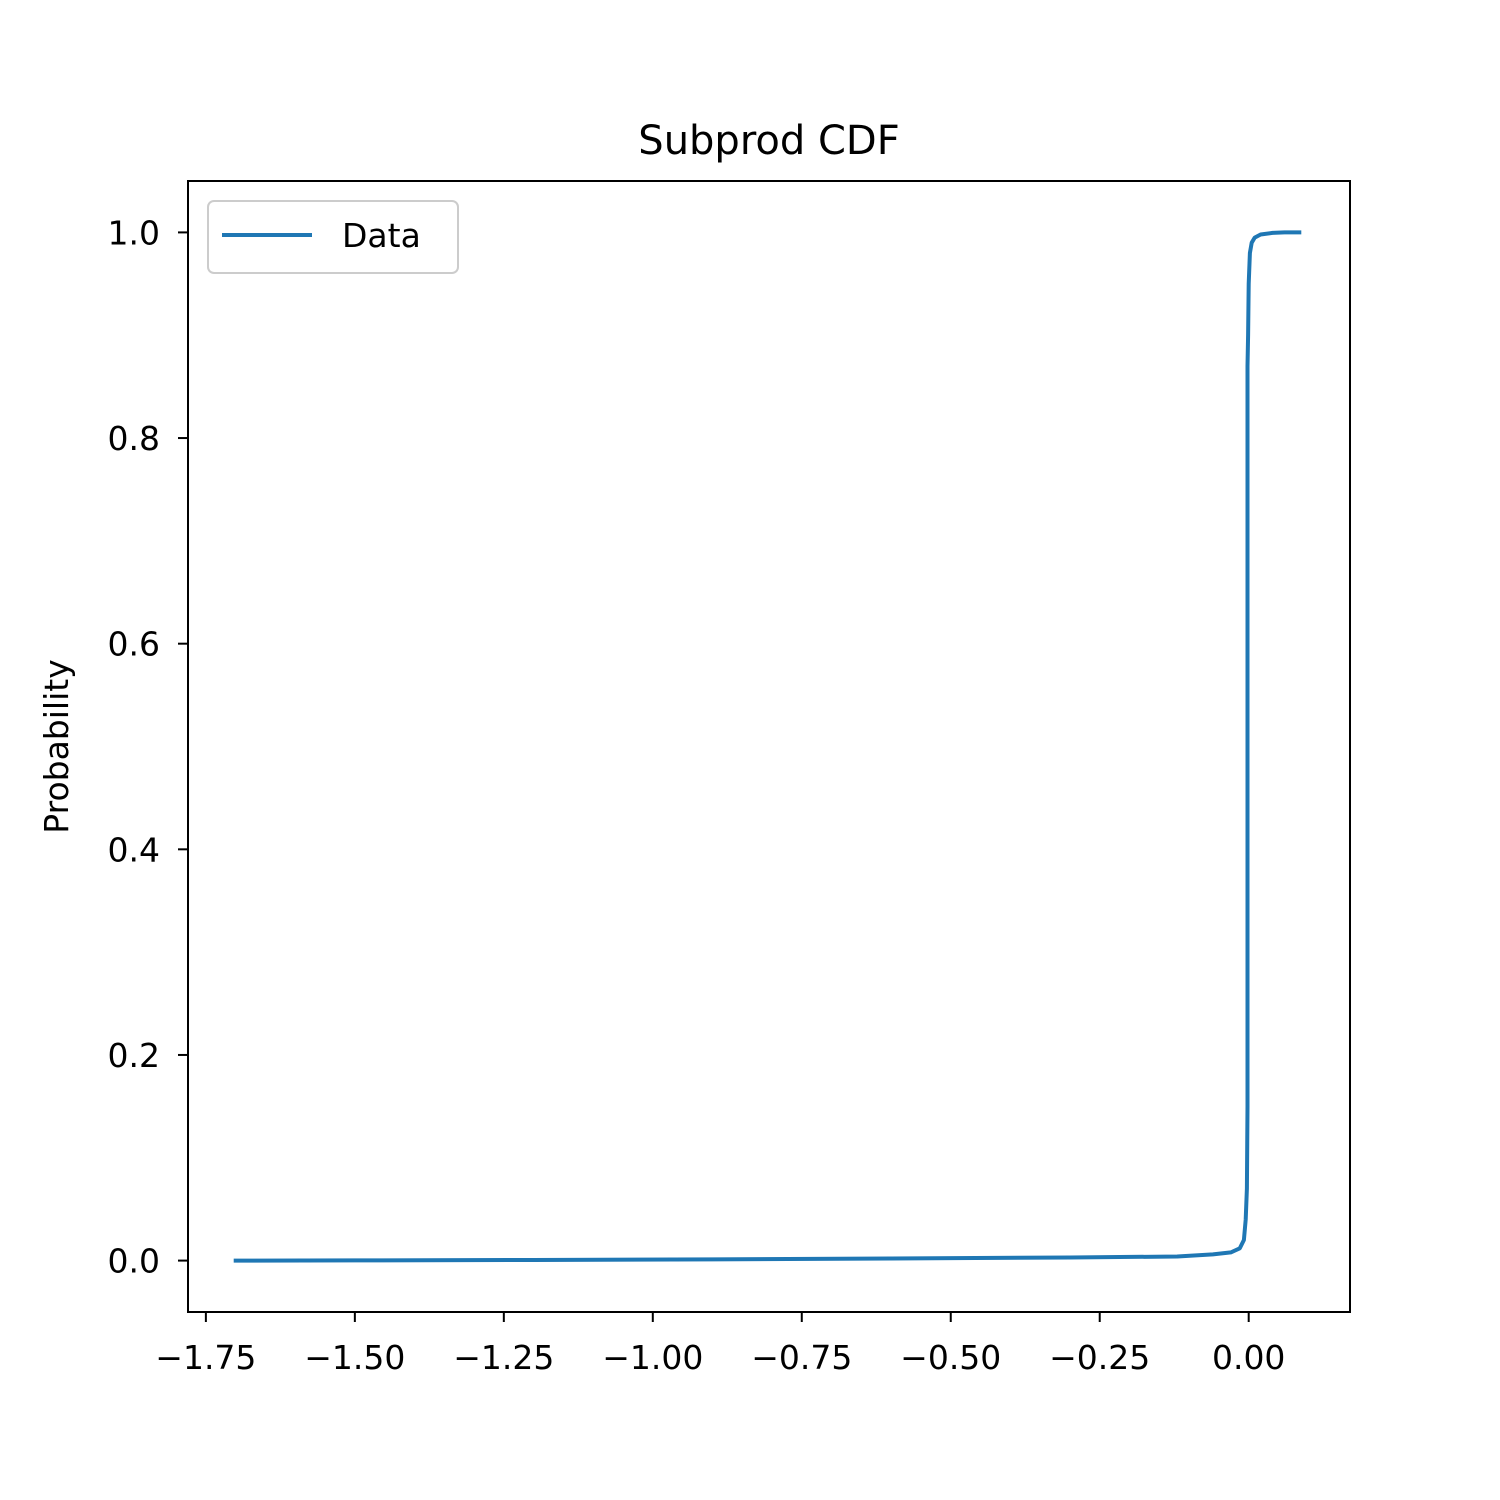  Describe the element at coordinates (134, 644) in the screenshot. I see `y-tick-label: 0.6` at that location.